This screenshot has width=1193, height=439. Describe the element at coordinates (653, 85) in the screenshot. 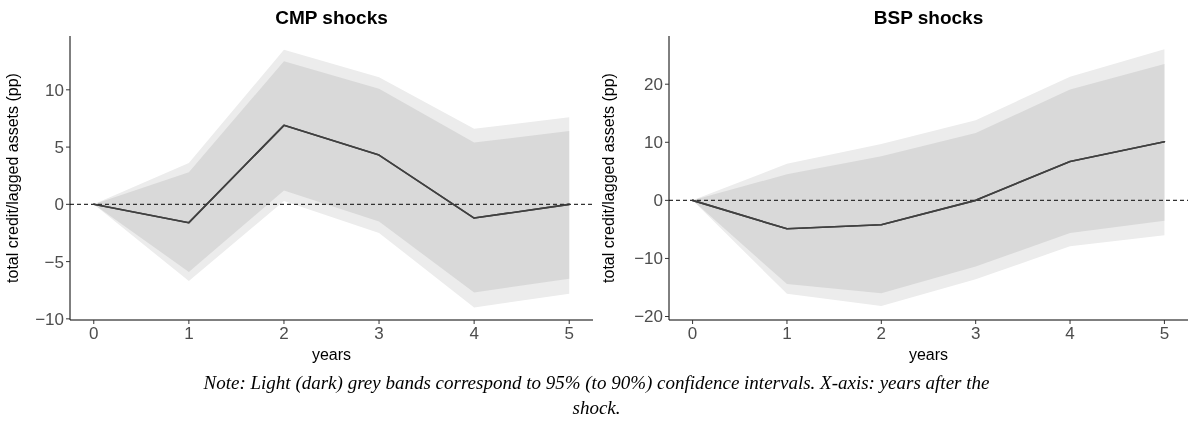

I see `y-tick-label: 20` at that location.